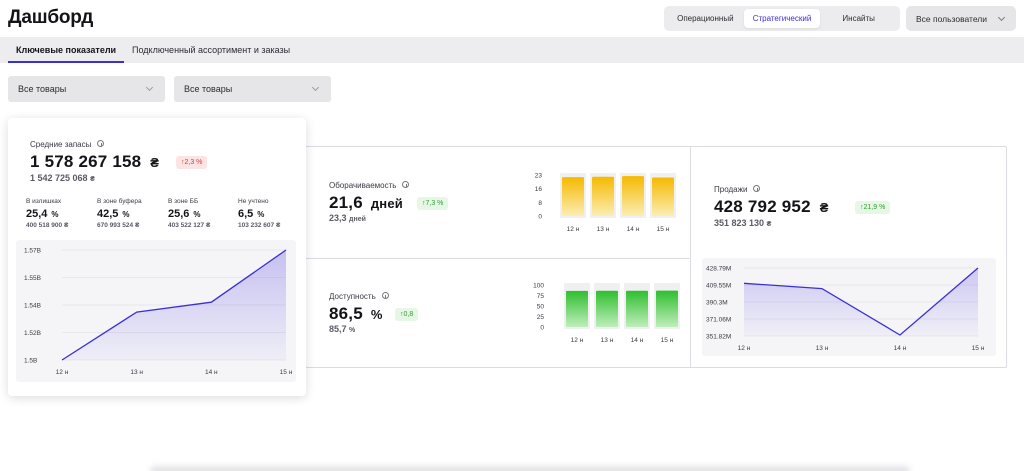 The image size is (1024, 471). Describe the element at coordinates (32, 251) in the screenshot. I see `y-tick-label: 1.57B` at that location.